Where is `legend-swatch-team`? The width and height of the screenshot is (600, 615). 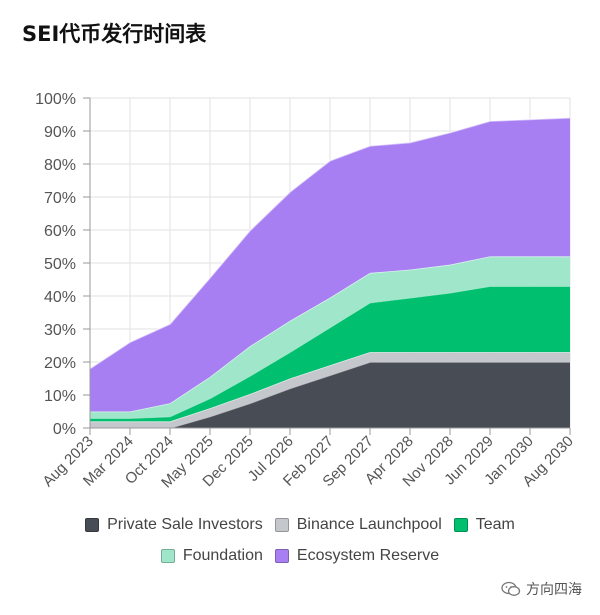
legend-swatch-team is located at coordinates (460, 525).